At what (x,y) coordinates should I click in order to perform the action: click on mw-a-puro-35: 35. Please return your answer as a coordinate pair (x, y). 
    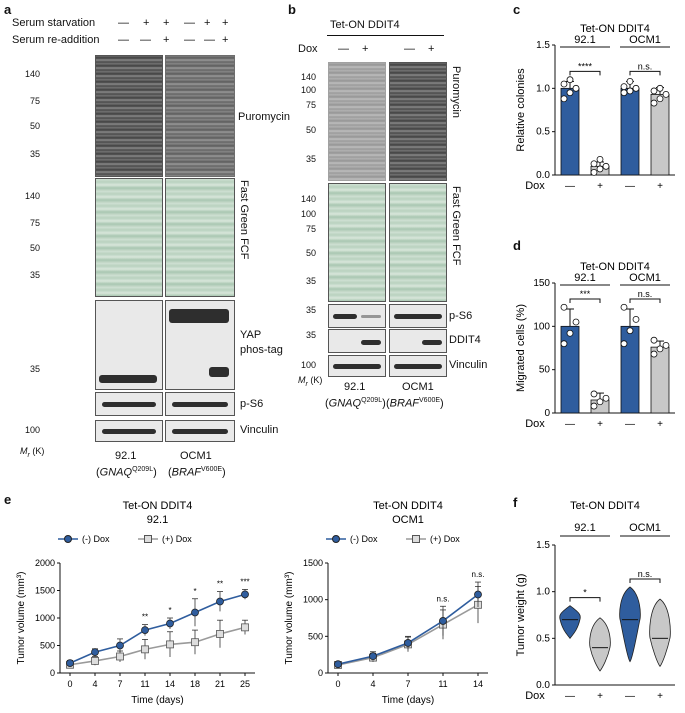
    Looking at the image, I should click on (34, 154).